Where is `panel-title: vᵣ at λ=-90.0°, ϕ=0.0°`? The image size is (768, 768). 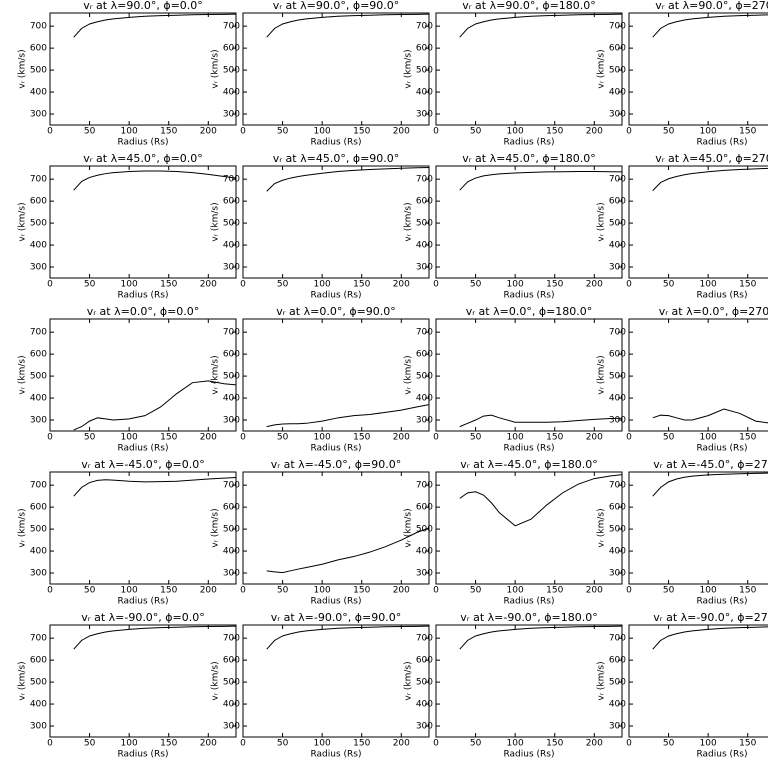
panel-title: vᵣ at λ=-90.0°, ϕ=0.0° is located at coordinates (143, 617).